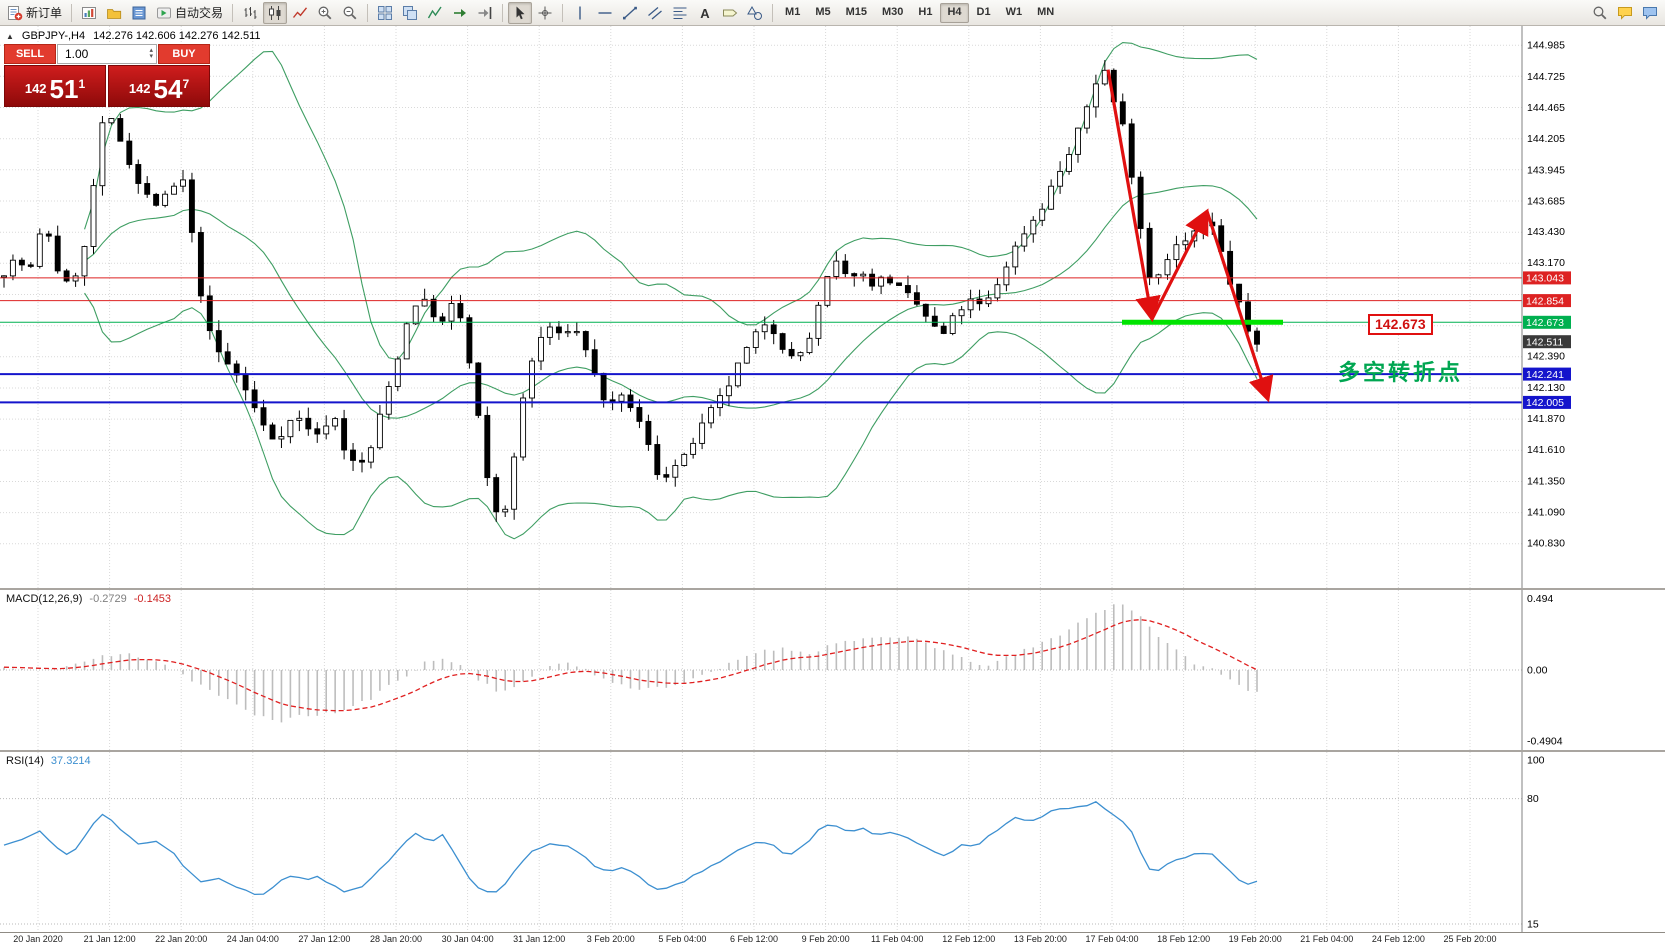  Describe the element at coordinates (64, 89) in the screenshot. I see `sell-price-pips: 51` at that location.